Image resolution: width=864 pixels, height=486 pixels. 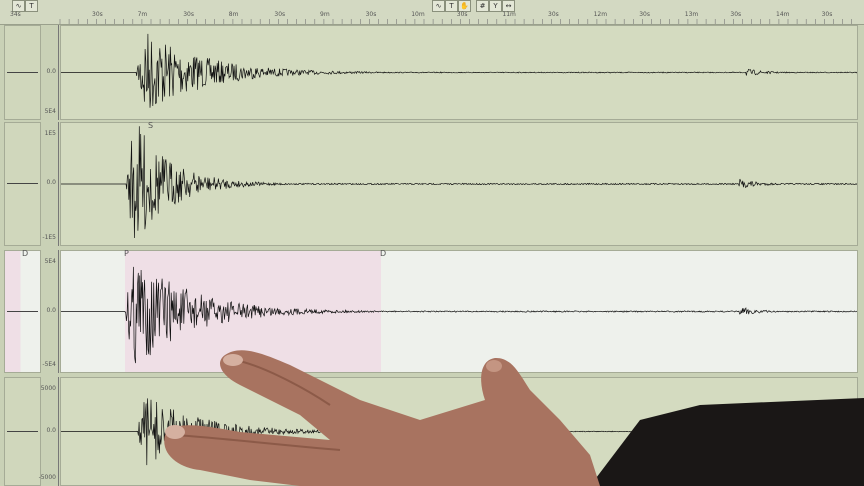 I want to click on phase-marker: P, so click(x=126, y=253).